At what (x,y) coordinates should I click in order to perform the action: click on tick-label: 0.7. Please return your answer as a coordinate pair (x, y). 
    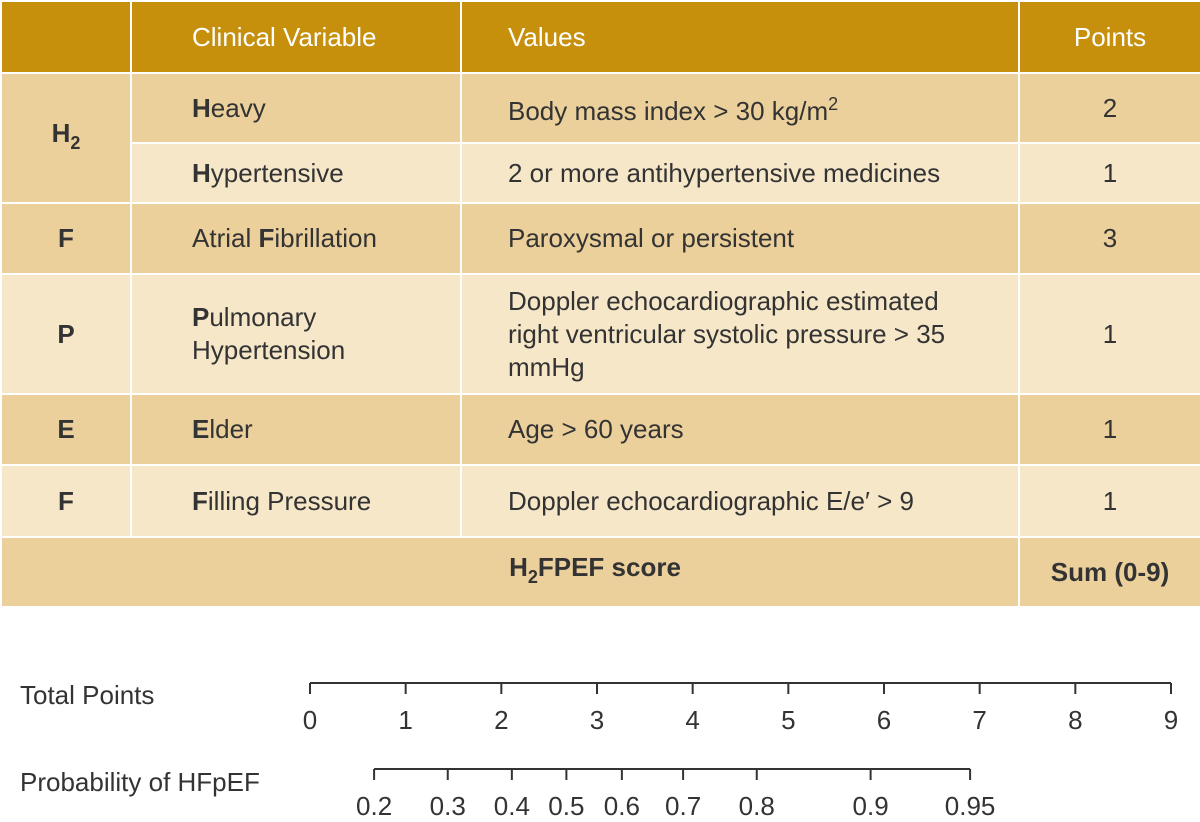
    Looking at the image, I should click on (683, 806).